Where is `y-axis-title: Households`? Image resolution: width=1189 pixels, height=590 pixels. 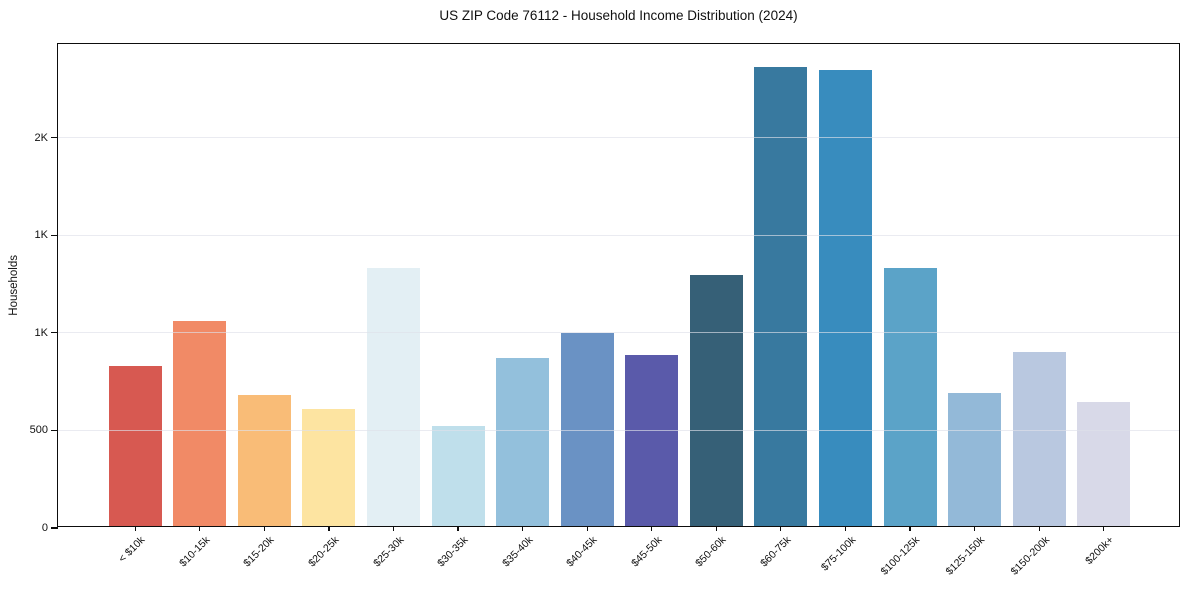
y-axis-title: Households is located at coordinates (14, 285).